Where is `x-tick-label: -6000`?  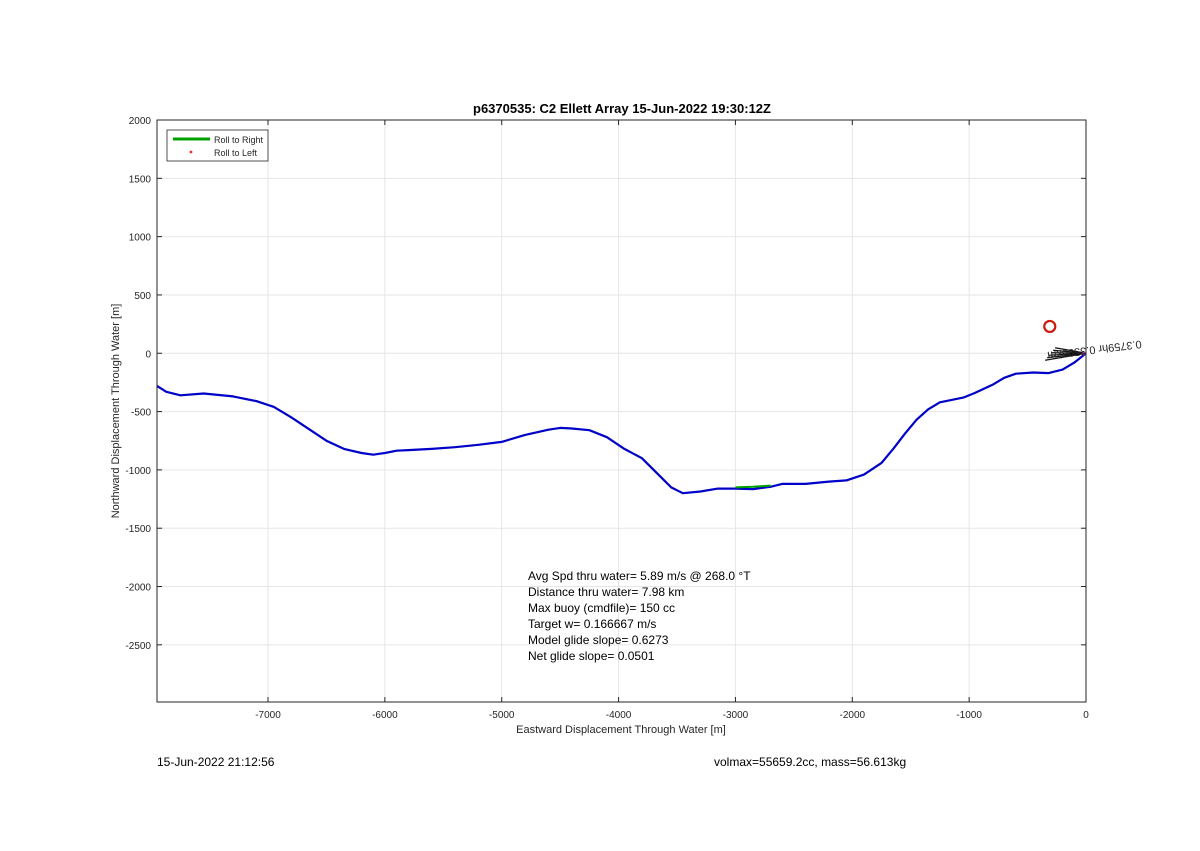
x-tick-label: -6000 is located at coordinates (385, 715).